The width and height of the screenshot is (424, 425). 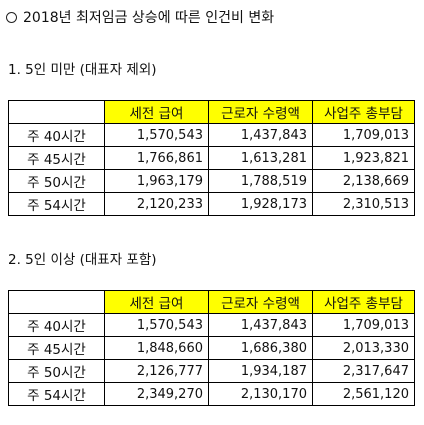 What do you see at coordinates (260, 394) in the screenshot?
I see `worker-net-cell: 2,130,170` at bounding box center [260, 394].